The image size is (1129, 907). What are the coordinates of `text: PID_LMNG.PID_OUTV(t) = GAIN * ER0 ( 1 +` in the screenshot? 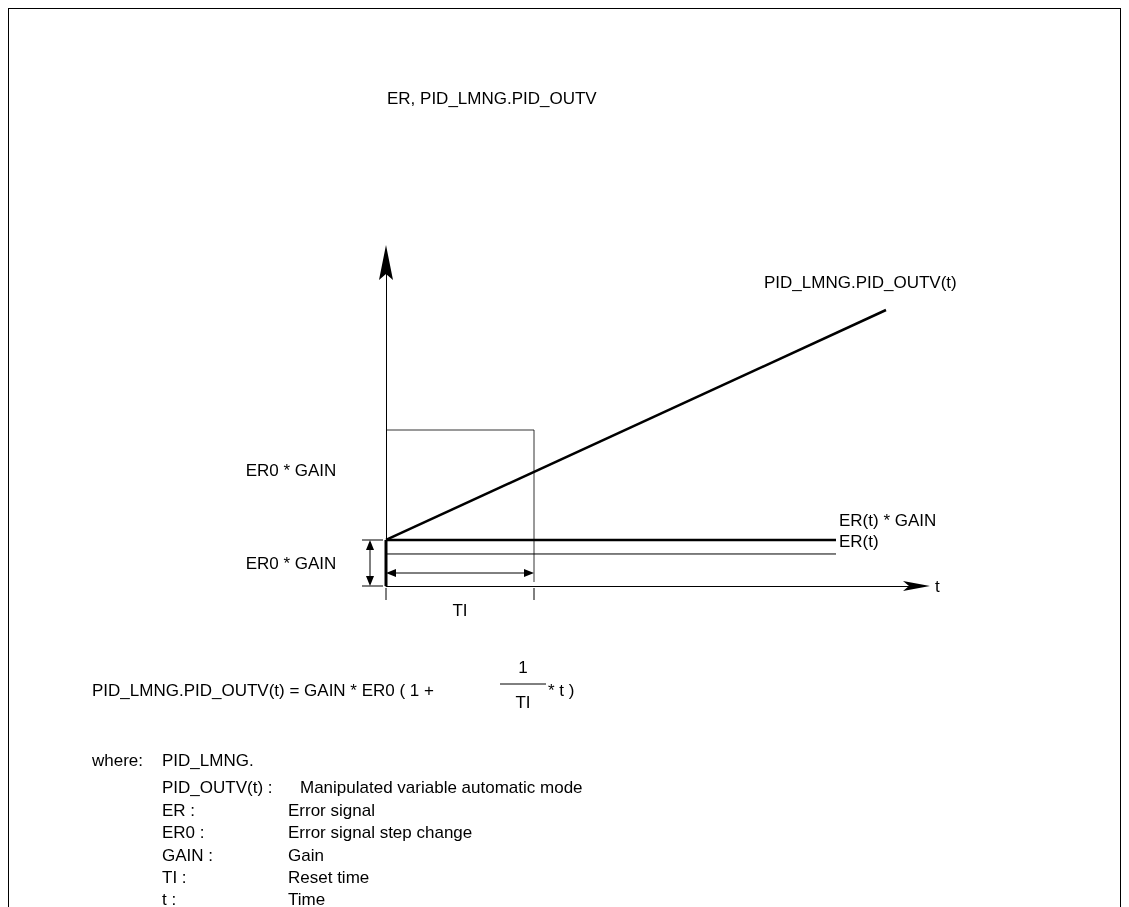 It's located at (263, 690).